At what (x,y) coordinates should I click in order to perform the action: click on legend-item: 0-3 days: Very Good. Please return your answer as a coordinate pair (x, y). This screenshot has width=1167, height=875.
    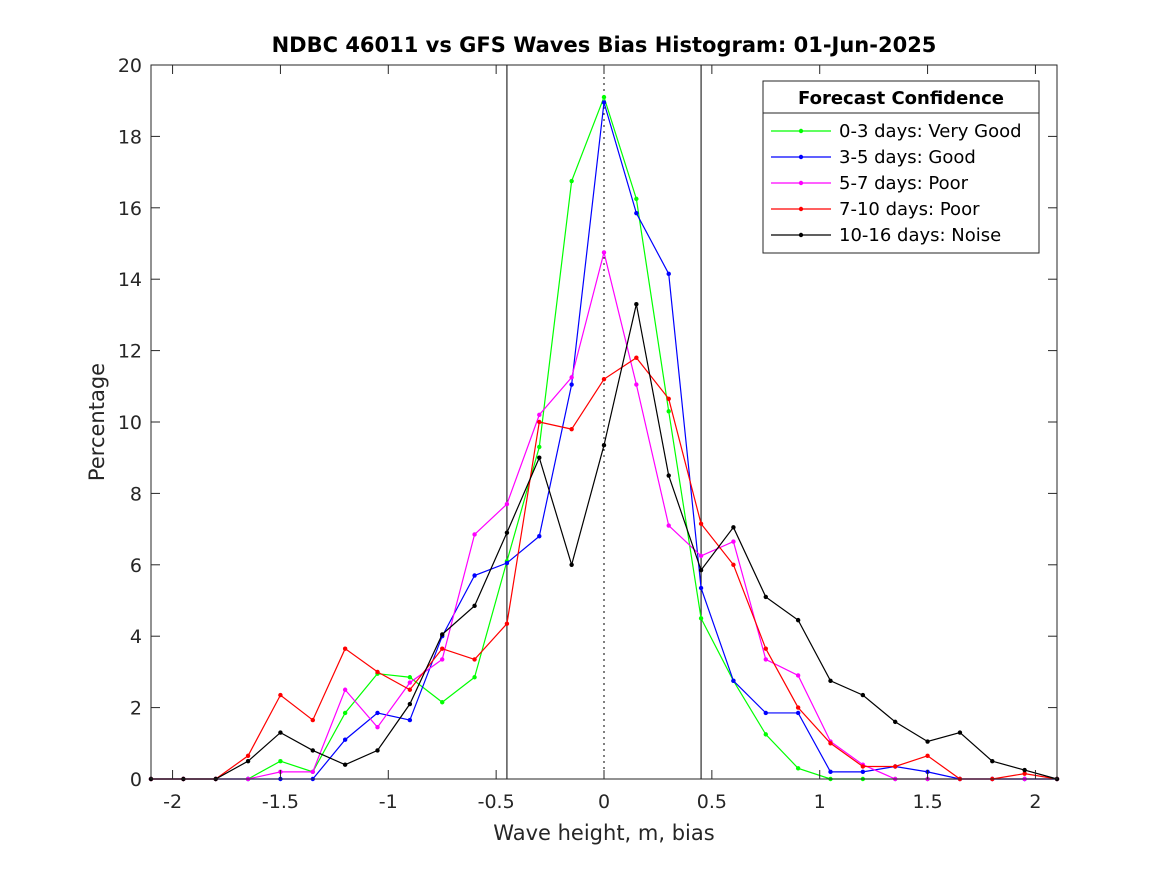
    Looking at the image, I should click on (896, 131).